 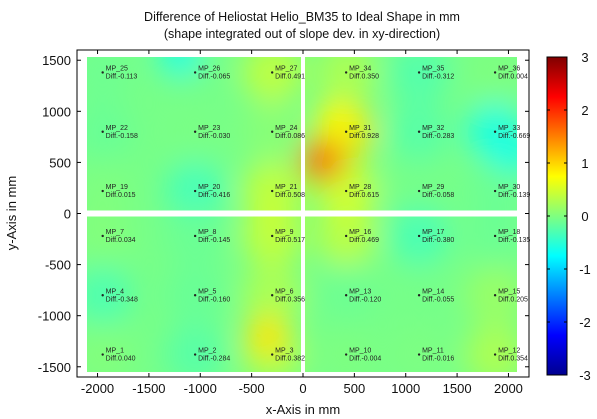 What do you see at coordinates (122, 76) in the screenshot?
I see `measure-point-diff: Diff.-0.113` at bounding box center [122, 76].